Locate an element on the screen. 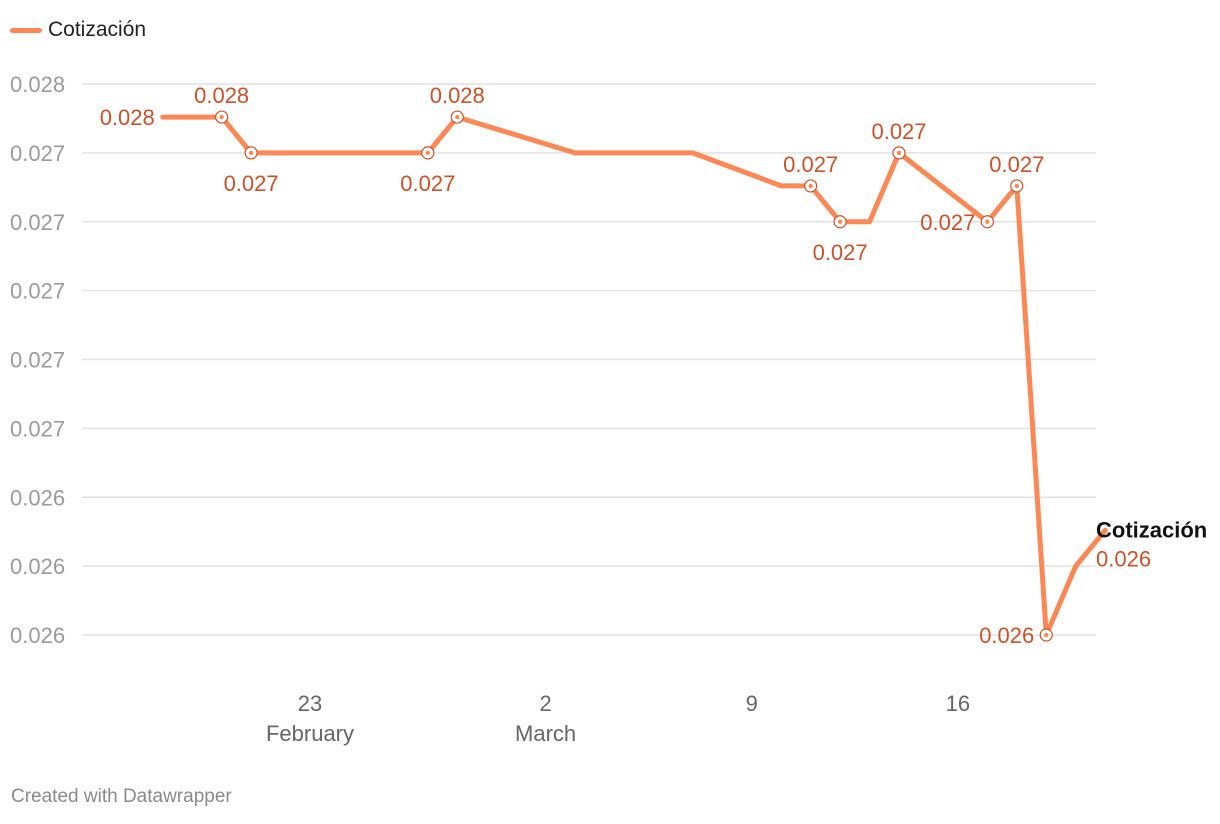 The height and width of the screenshot is (824, 1220). x-tick-label: 2 is located at coordinates (545, 703).